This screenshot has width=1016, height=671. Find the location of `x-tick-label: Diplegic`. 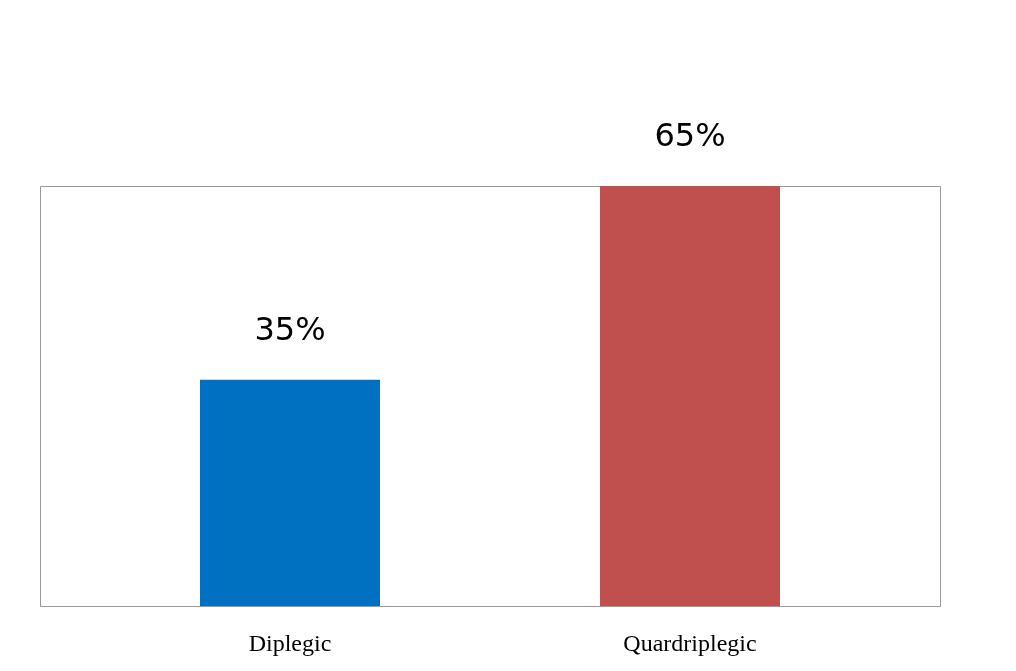

x-tick-label: Diplegic is located at coordinates (290, 642).